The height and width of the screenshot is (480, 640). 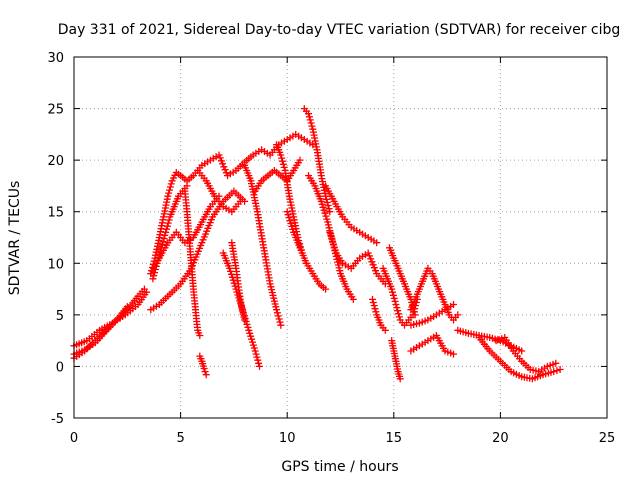 What do you see at coordinates (500, 438) in the screenshot?
I see `x-tick-label: 20` at bounding box center [500, 438].